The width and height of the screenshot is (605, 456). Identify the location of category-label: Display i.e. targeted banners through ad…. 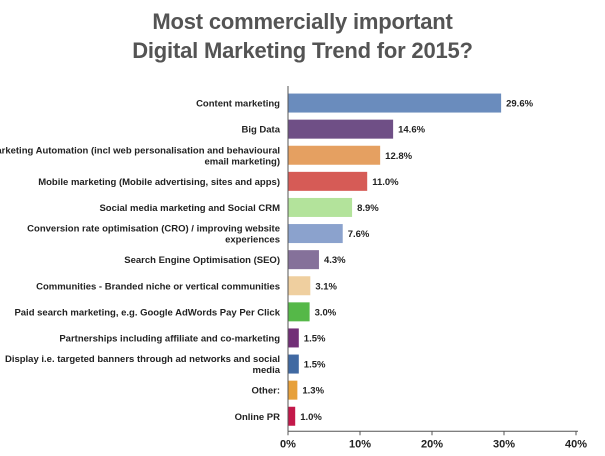
(142, 359).